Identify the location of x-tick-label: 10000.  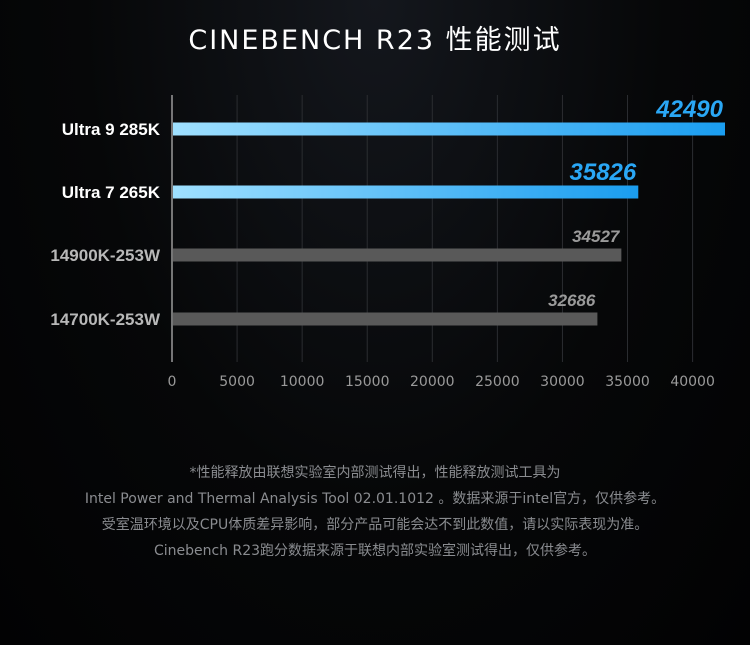
(302, 382).